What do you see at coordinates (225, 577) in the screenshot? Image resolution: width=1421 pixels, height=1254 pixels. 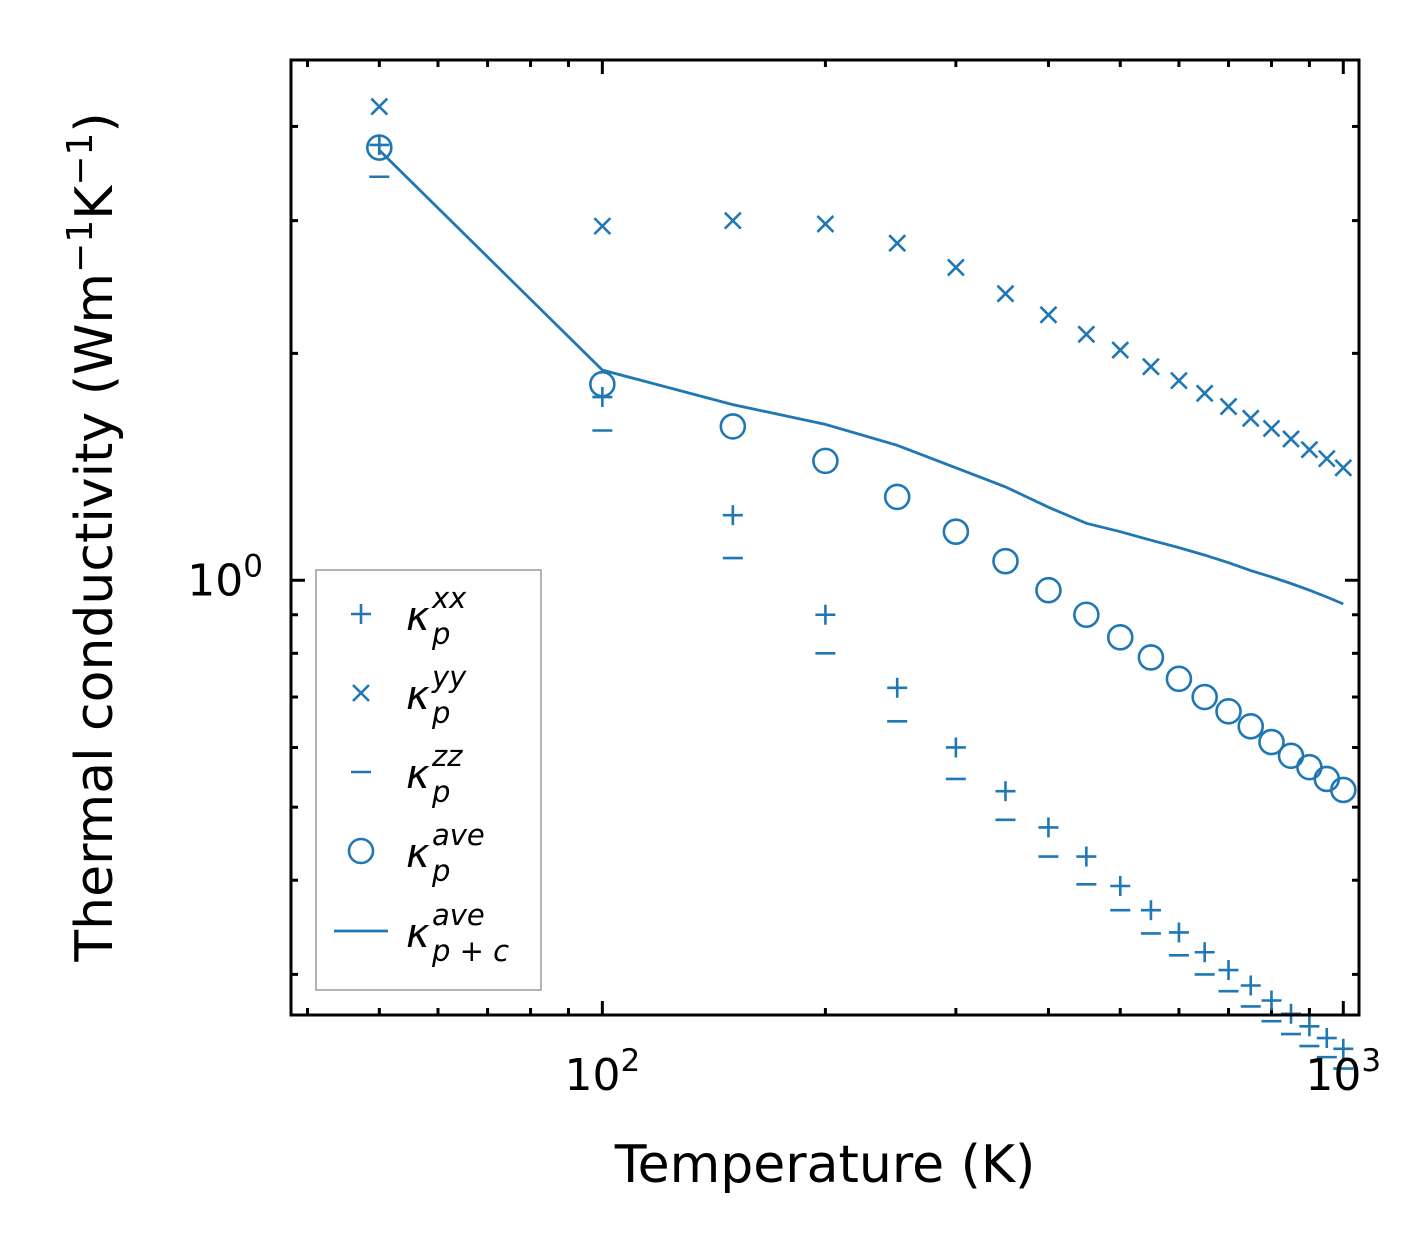 I see `y-tick-label: 100` at bounding box center [225, 577].